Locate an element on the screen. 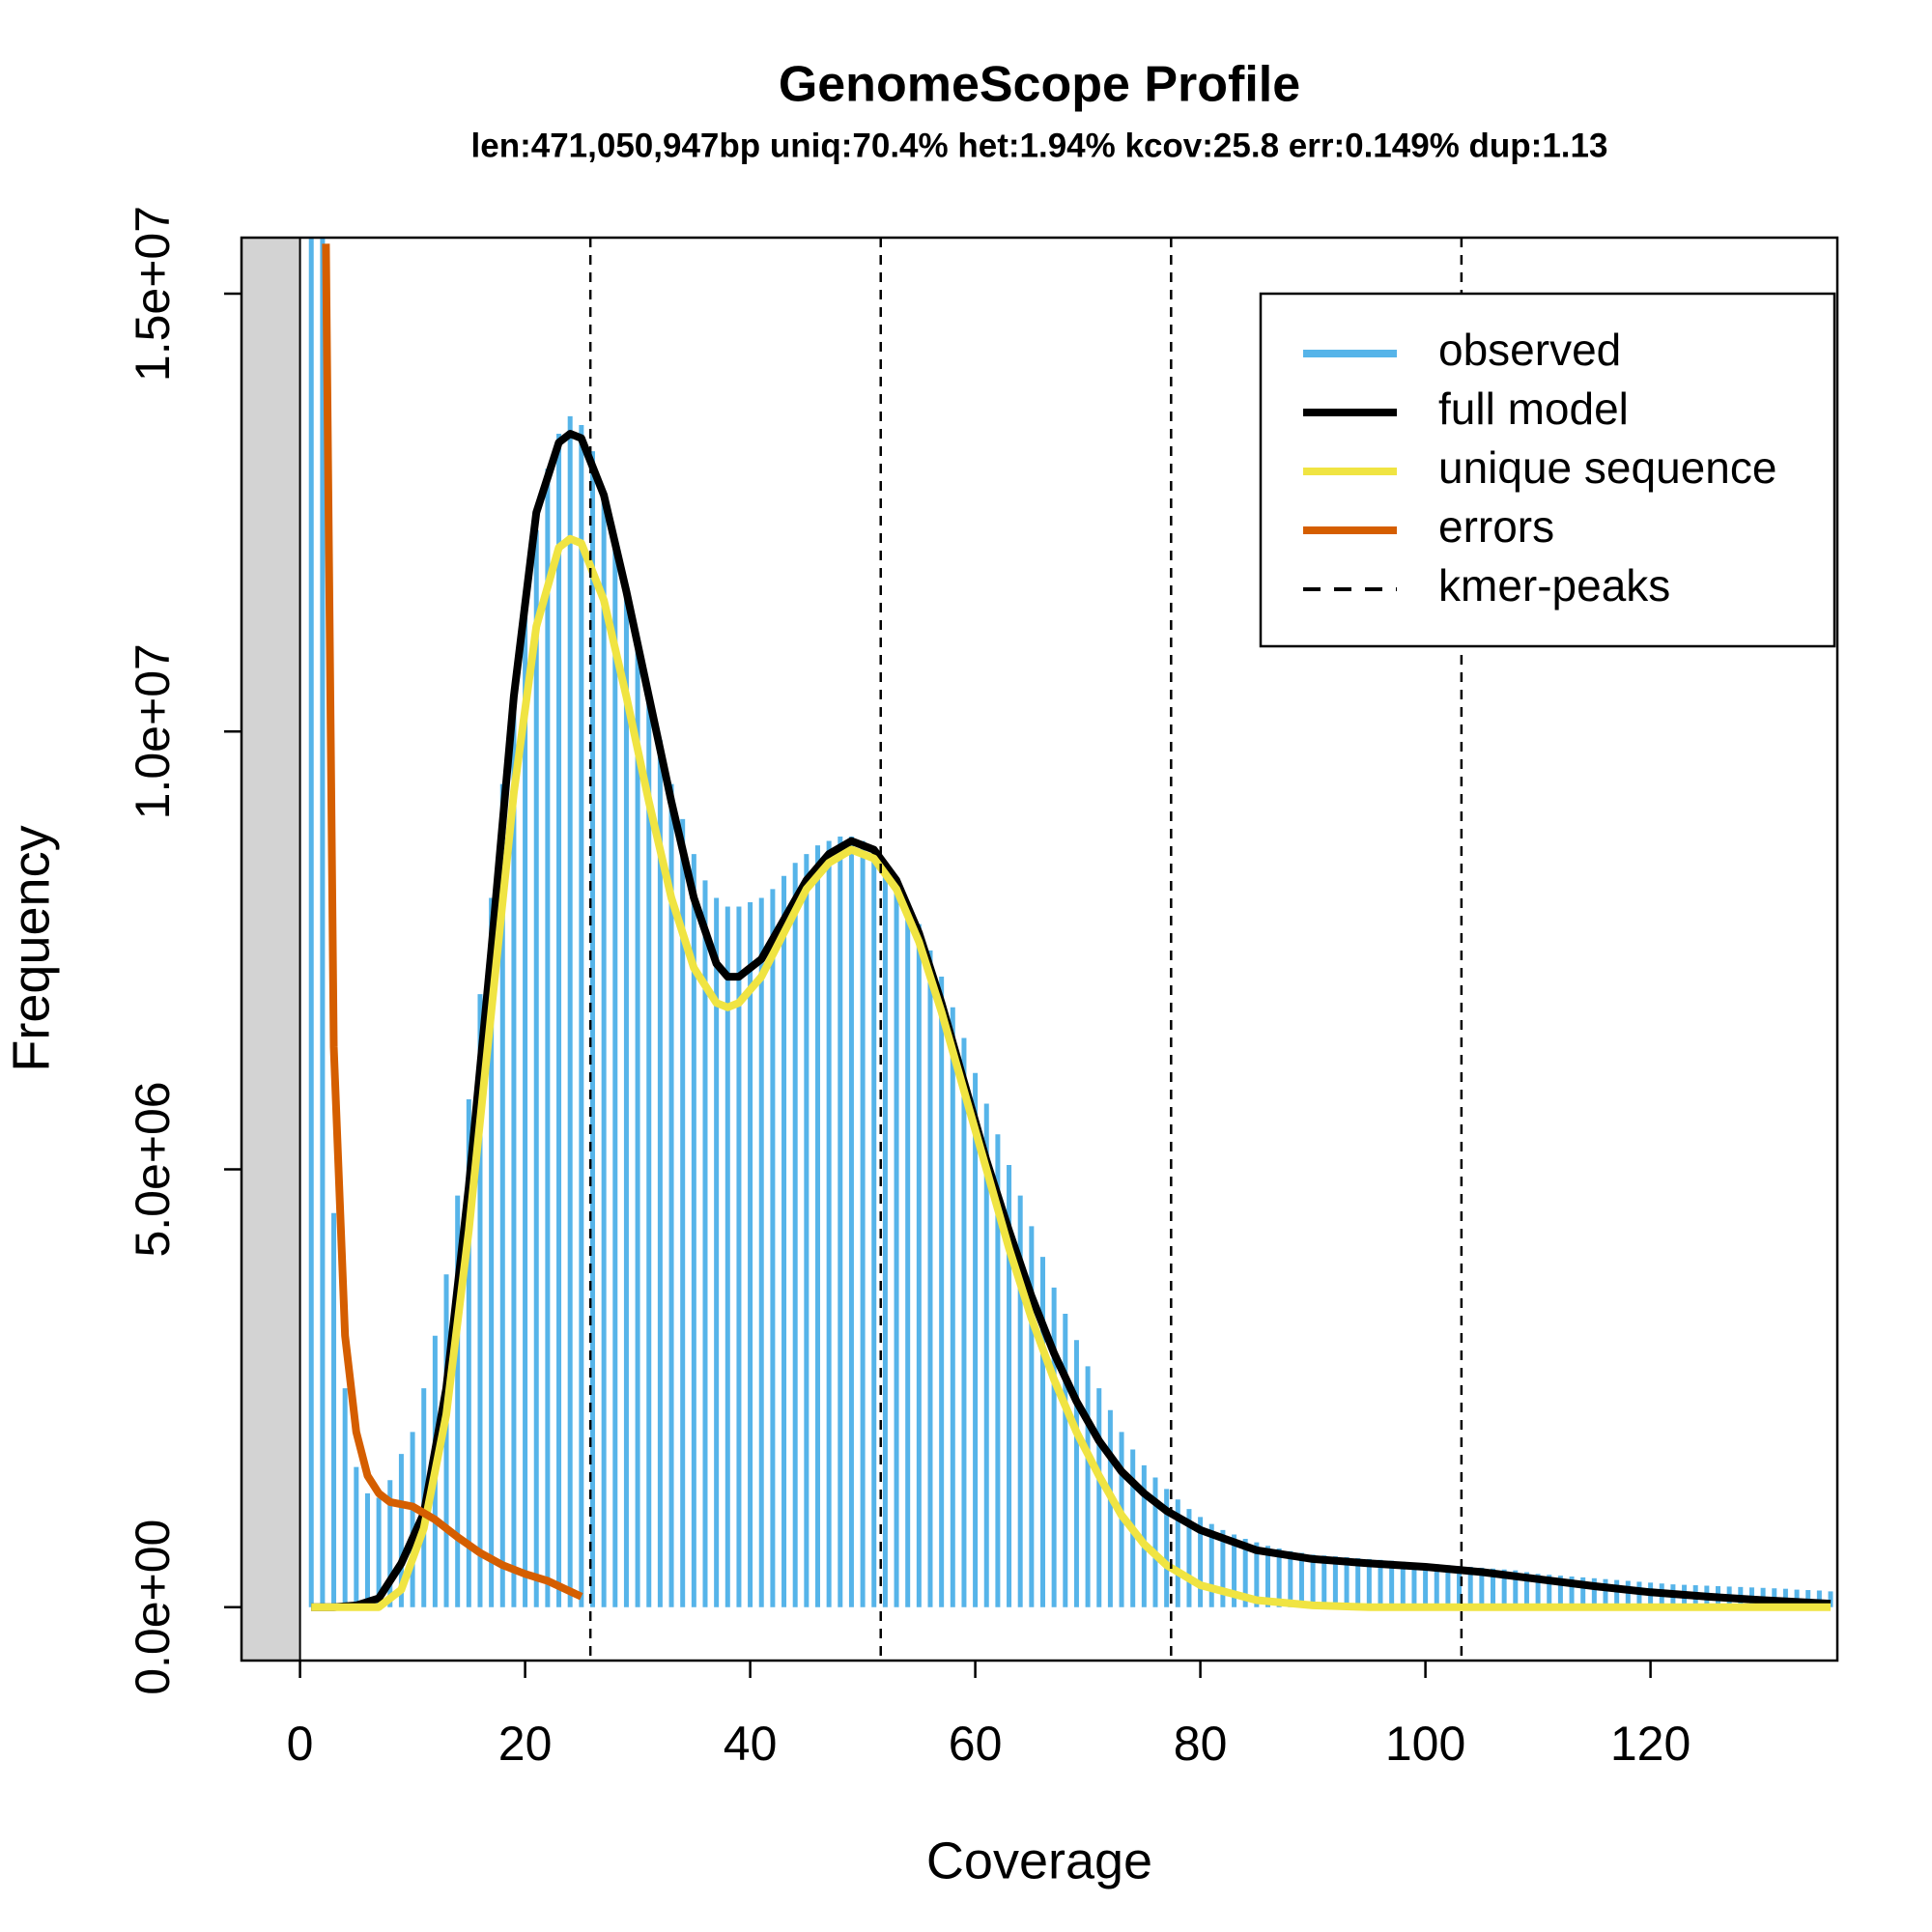 This screenshot has width=1932, height=1932. y-tick-label: 1.0e+07 is located at coordinates (153, 731).